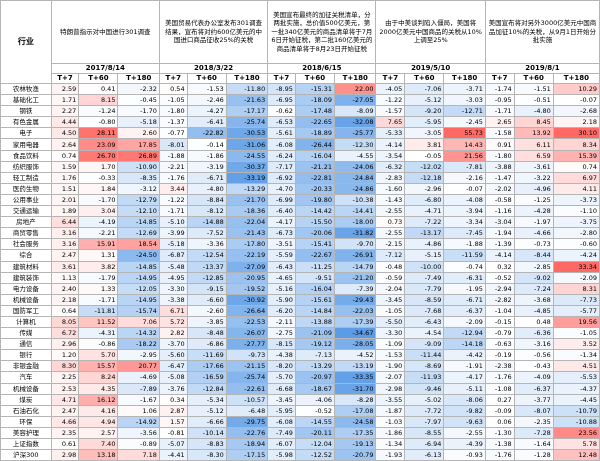 This screenshot has height=461, width=600. I want to click on return-cell: -1.71, so click(173, 211).